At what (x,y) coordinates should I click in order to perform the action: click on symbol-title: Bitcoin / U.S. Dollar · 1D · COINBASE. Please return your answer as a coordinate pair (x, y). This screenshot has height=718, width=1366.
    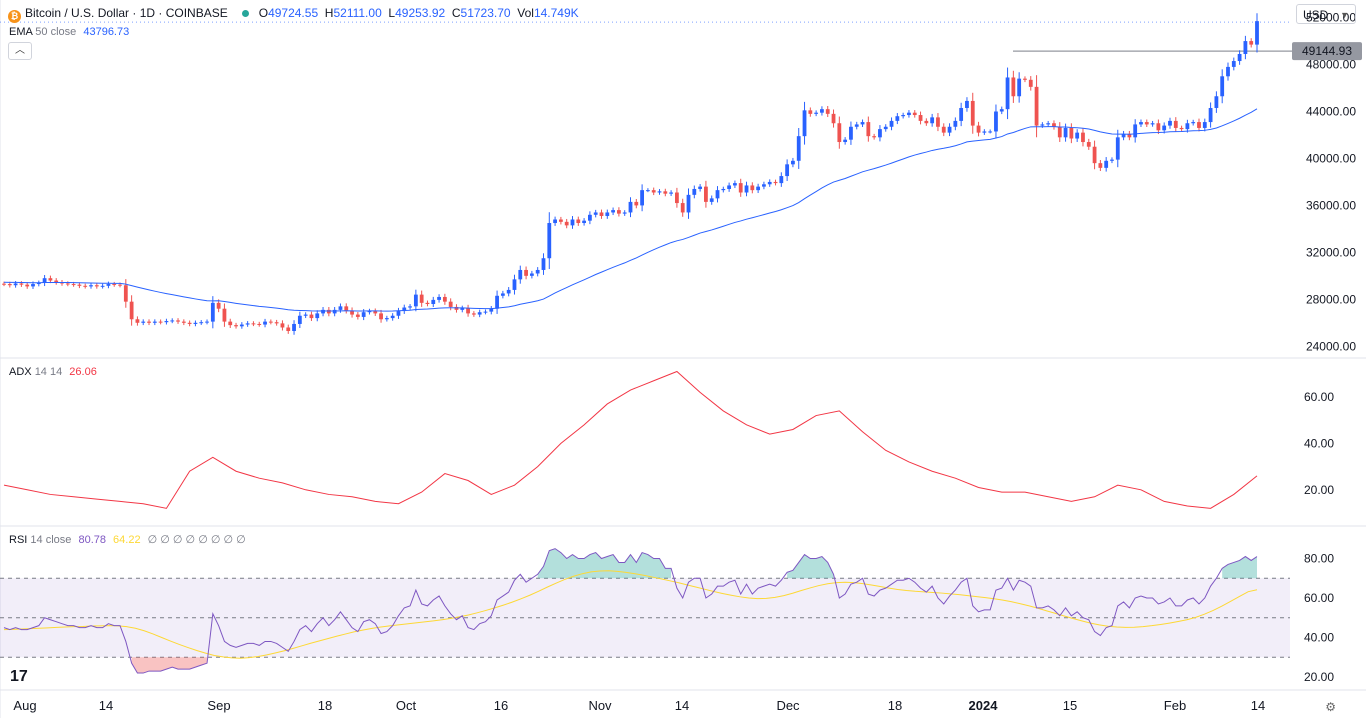
    Looking at the image, I should click on (126, 13).